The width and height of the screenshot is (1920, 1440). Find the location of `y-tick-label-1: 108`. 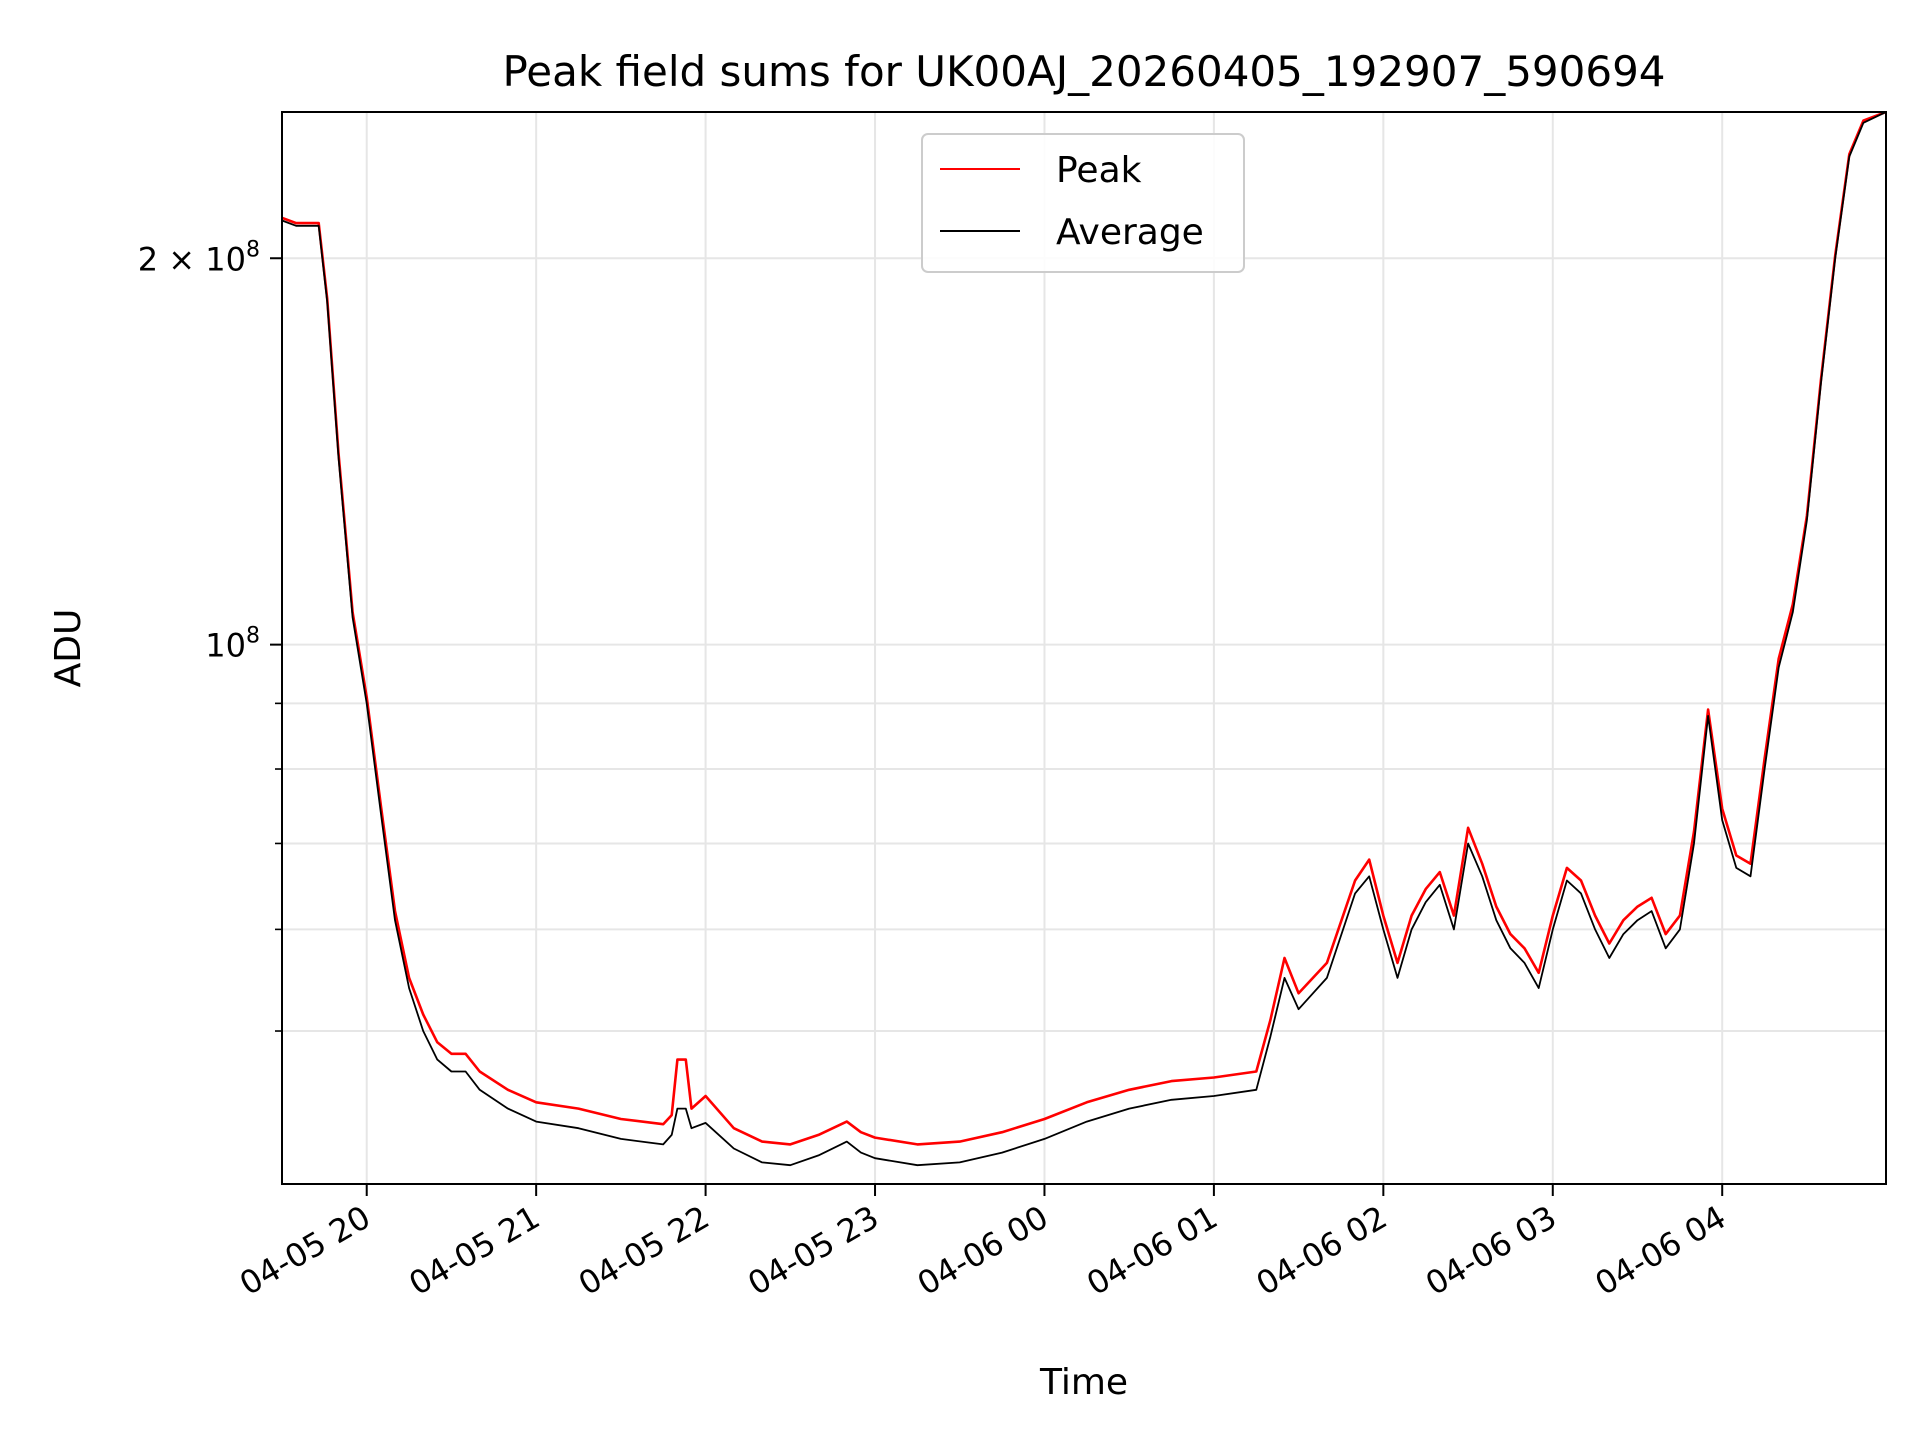

y-tick-label-1: 108 is located at coordinates (232, 644).